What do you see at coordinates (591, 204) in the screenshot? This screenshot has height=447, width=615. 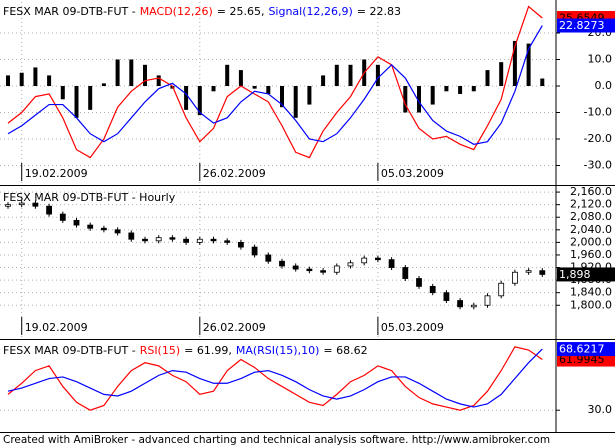 I see `y-tick-label: 2,120.0` at bounding box center [591, 204].